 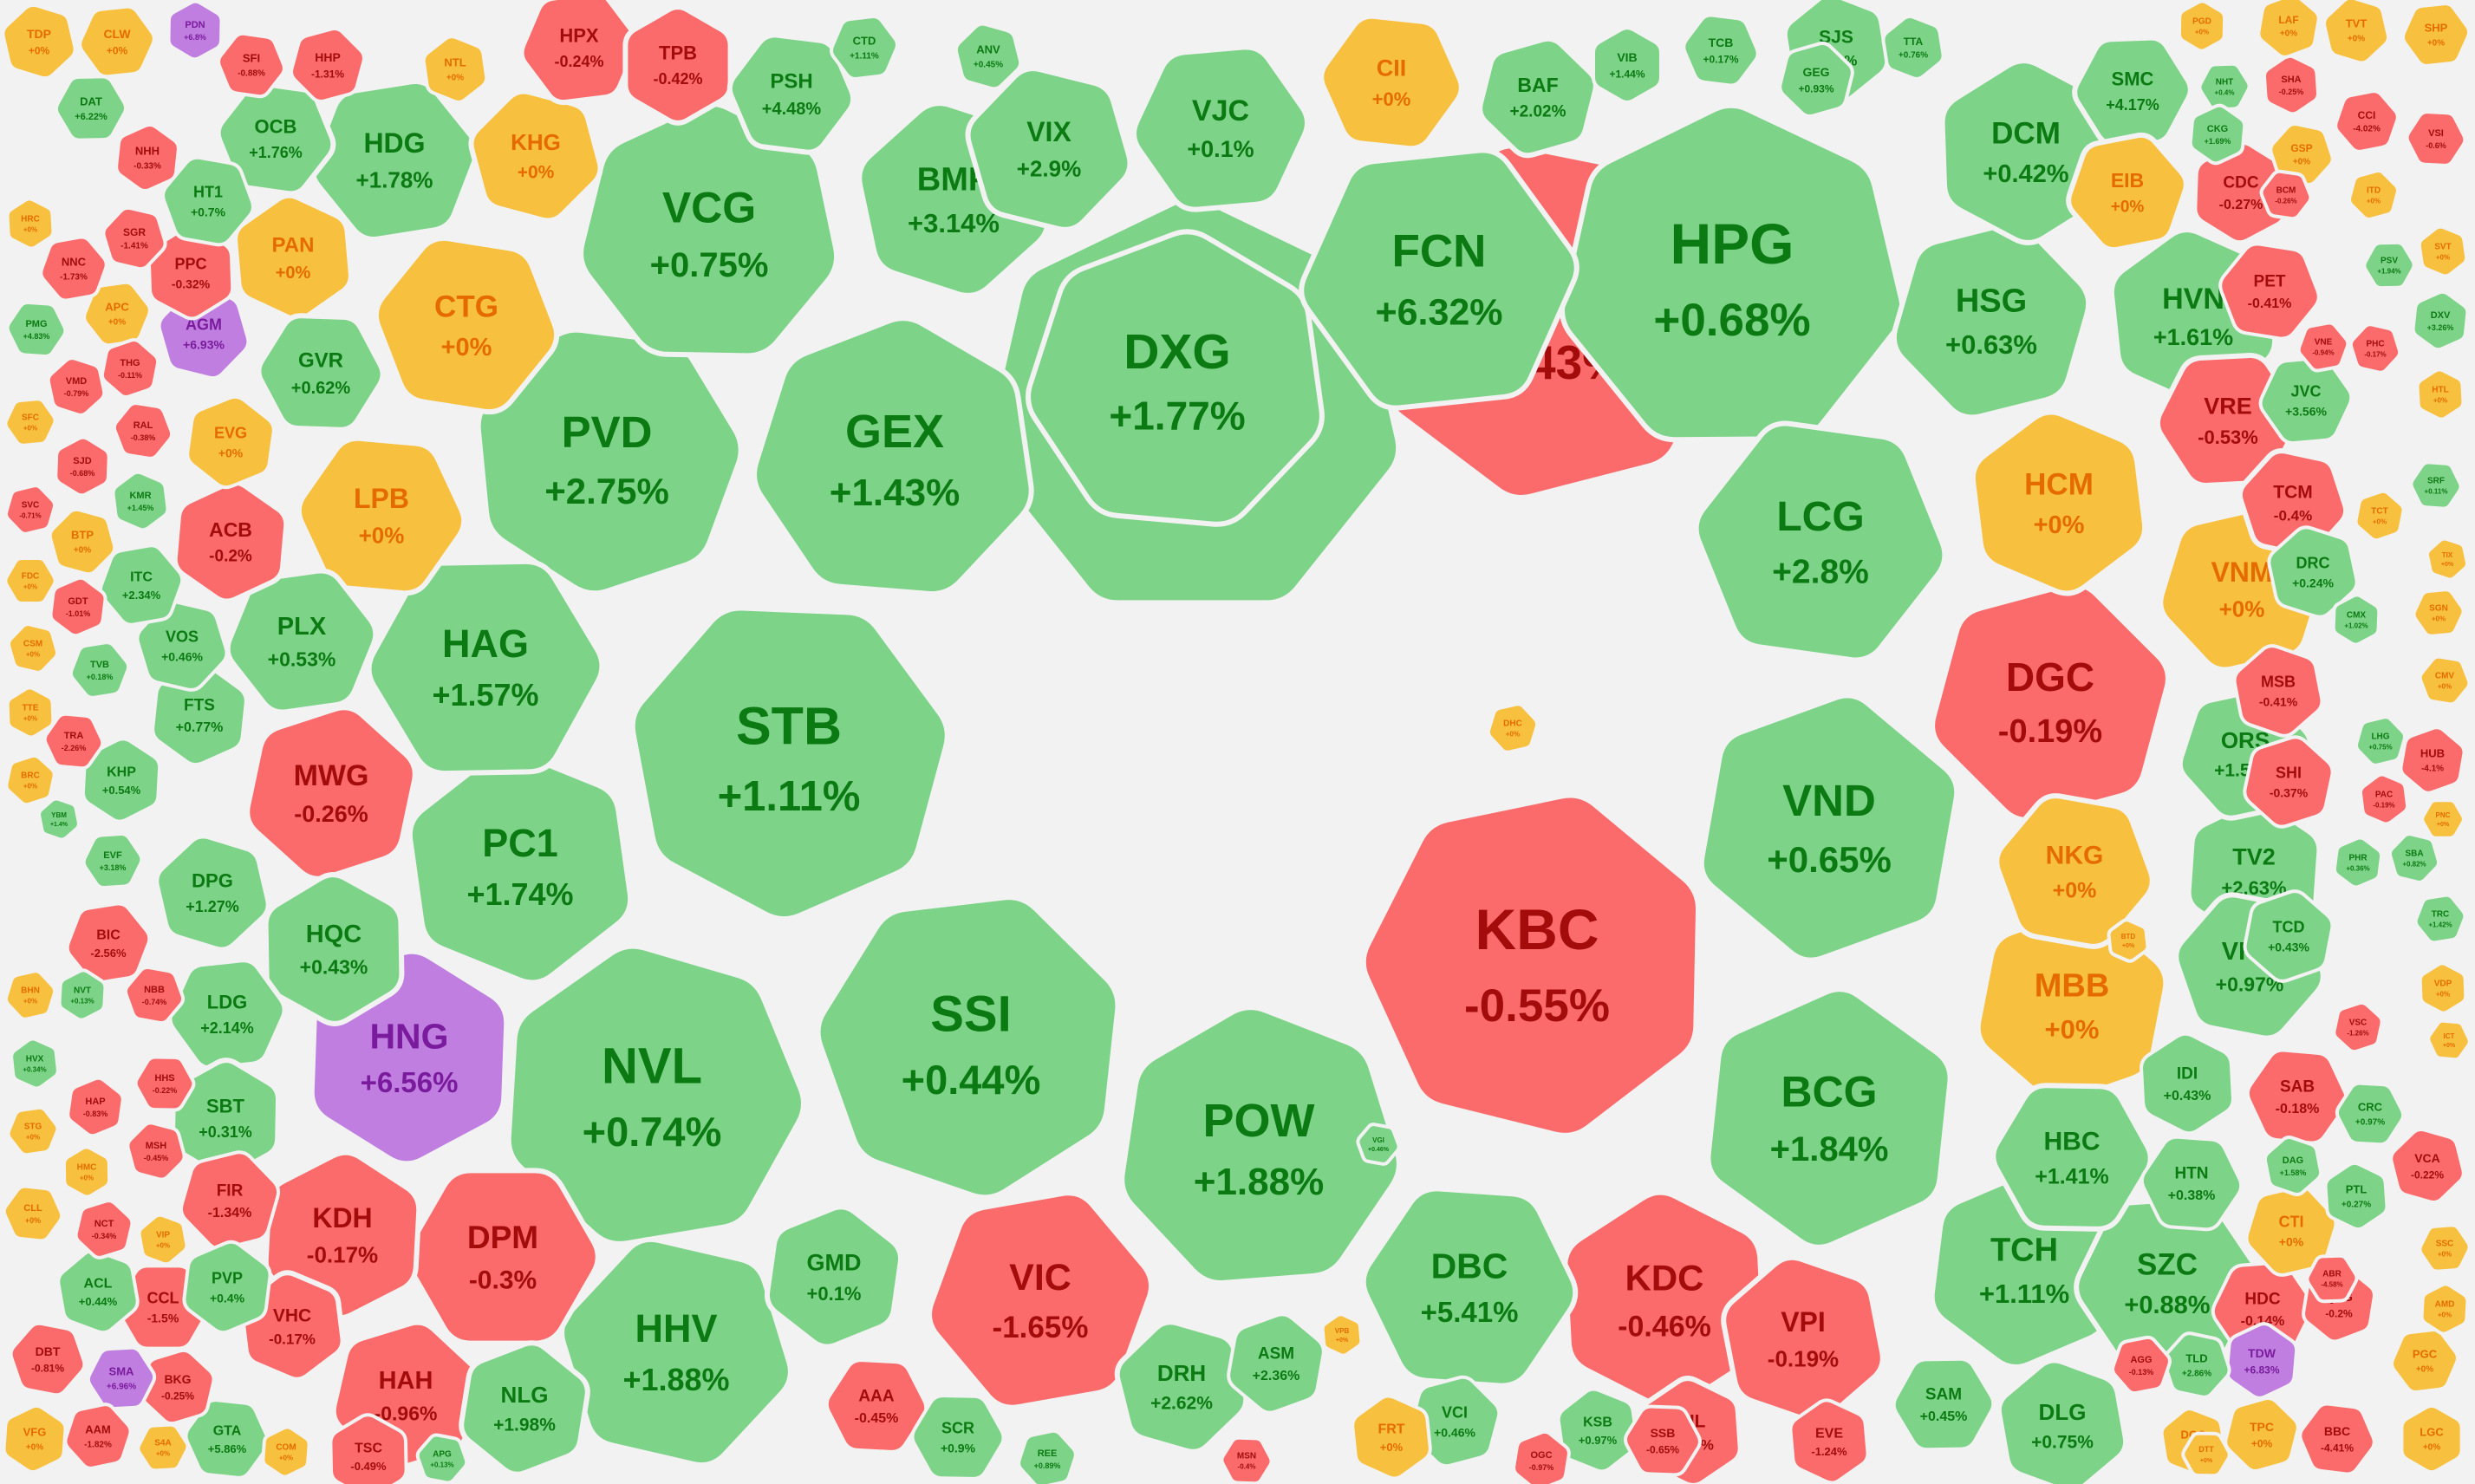 What do you see at coordinates (2427, 1166) in the screenshot?
I see `heatmap-cell-vca: VCA -0.22%` at bounding box center [2427, 1166].